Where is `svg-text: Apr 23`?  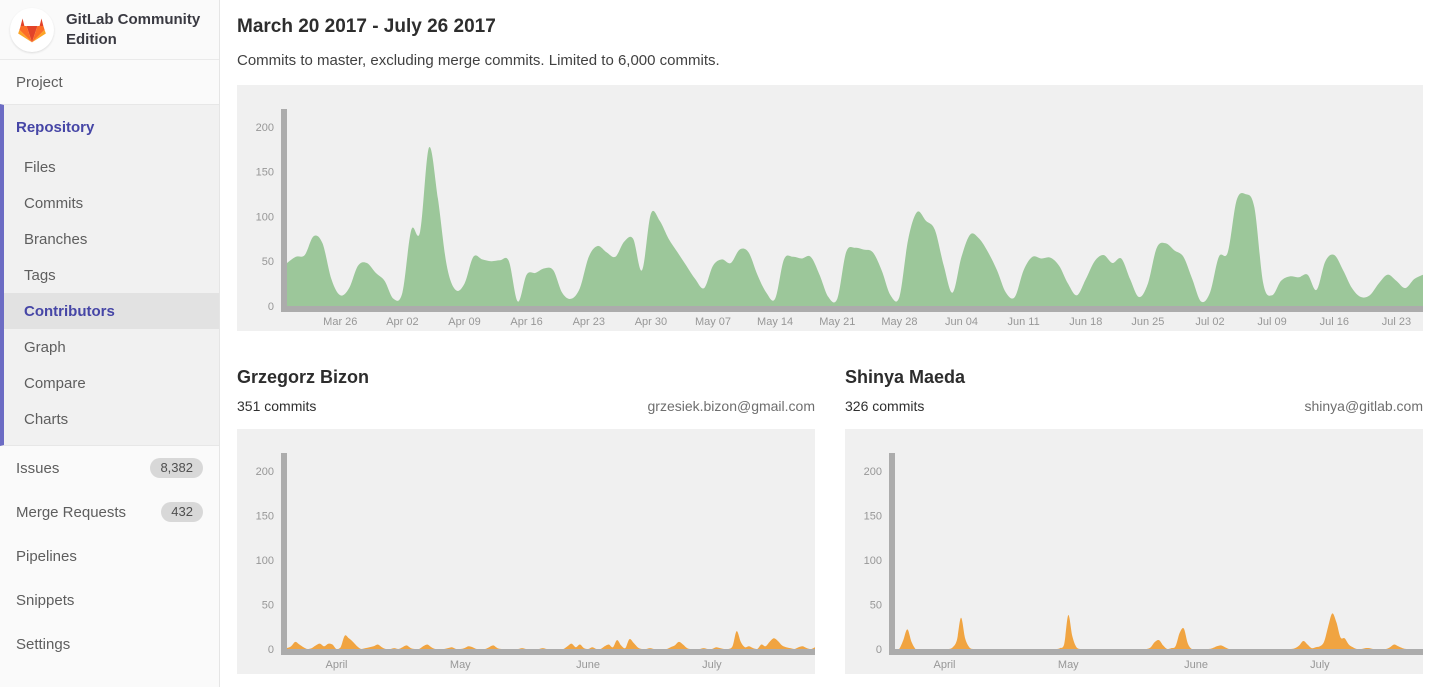 svg-text: Apr 23 is located at coordinates (589, 322).